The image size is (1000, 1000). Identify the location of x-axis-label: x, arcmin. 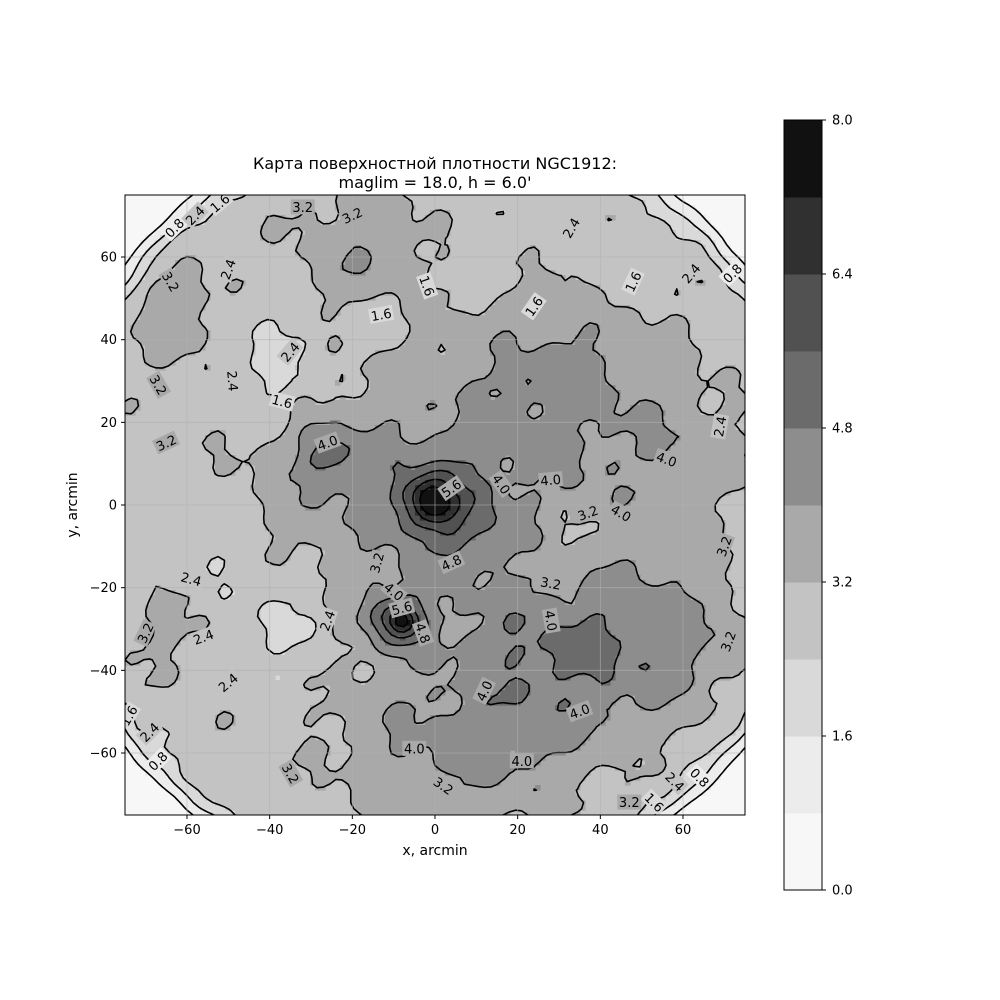
(434, 851).